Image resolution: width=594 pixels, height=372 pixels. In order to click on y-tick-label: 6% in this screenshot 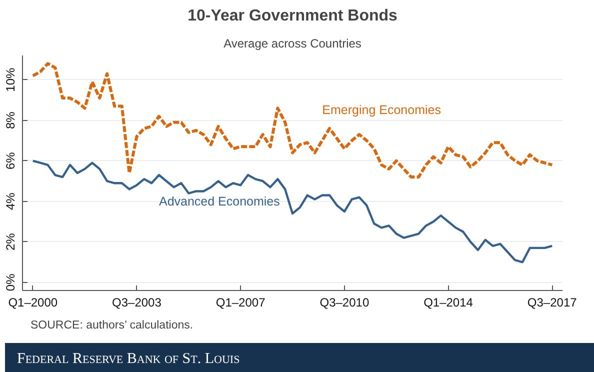, I will do `click(11, 161)`.